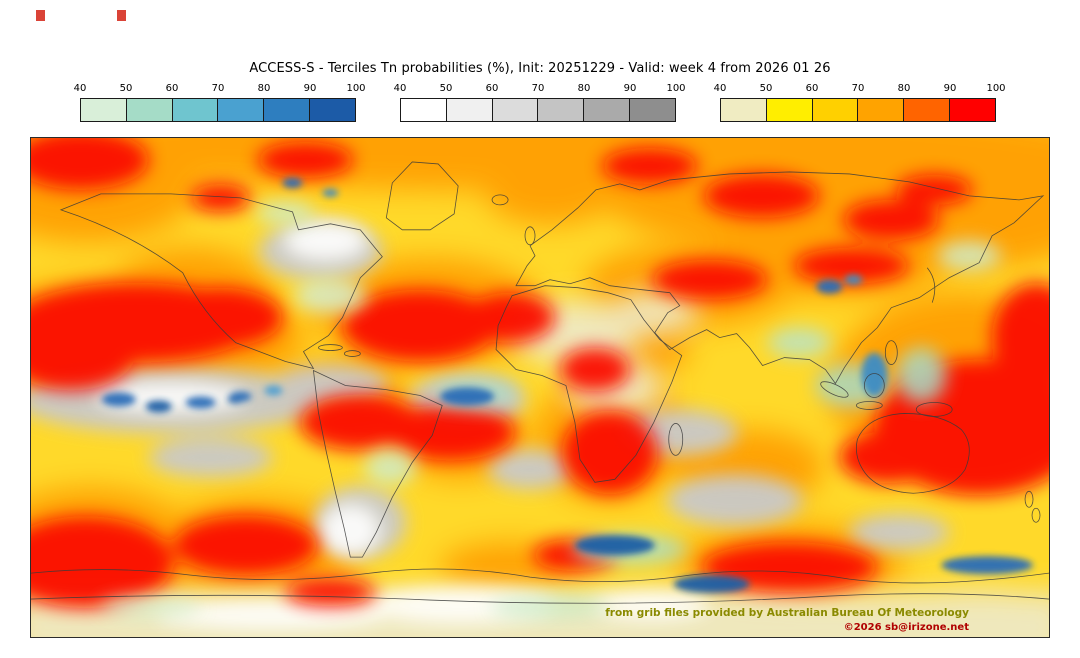 The height and width of the screenshot is (658, 1080). What do you see at coordinates (540, 576) in the screenshot?
I see `coast-antarctica` at bounding box center [540, 576].